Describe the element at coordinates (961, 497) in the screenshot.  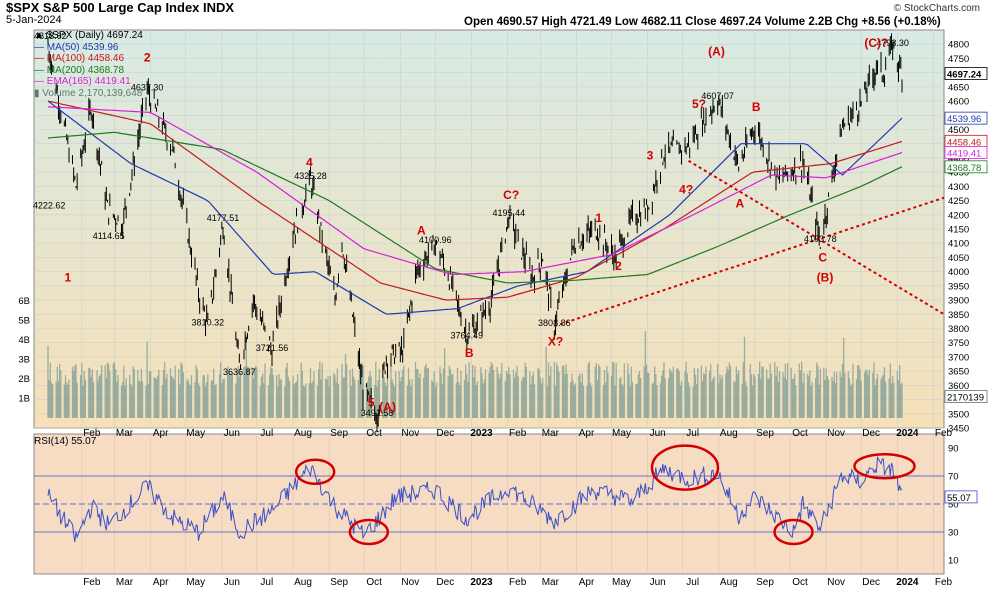
I see `rsi-marker-box` at that location.